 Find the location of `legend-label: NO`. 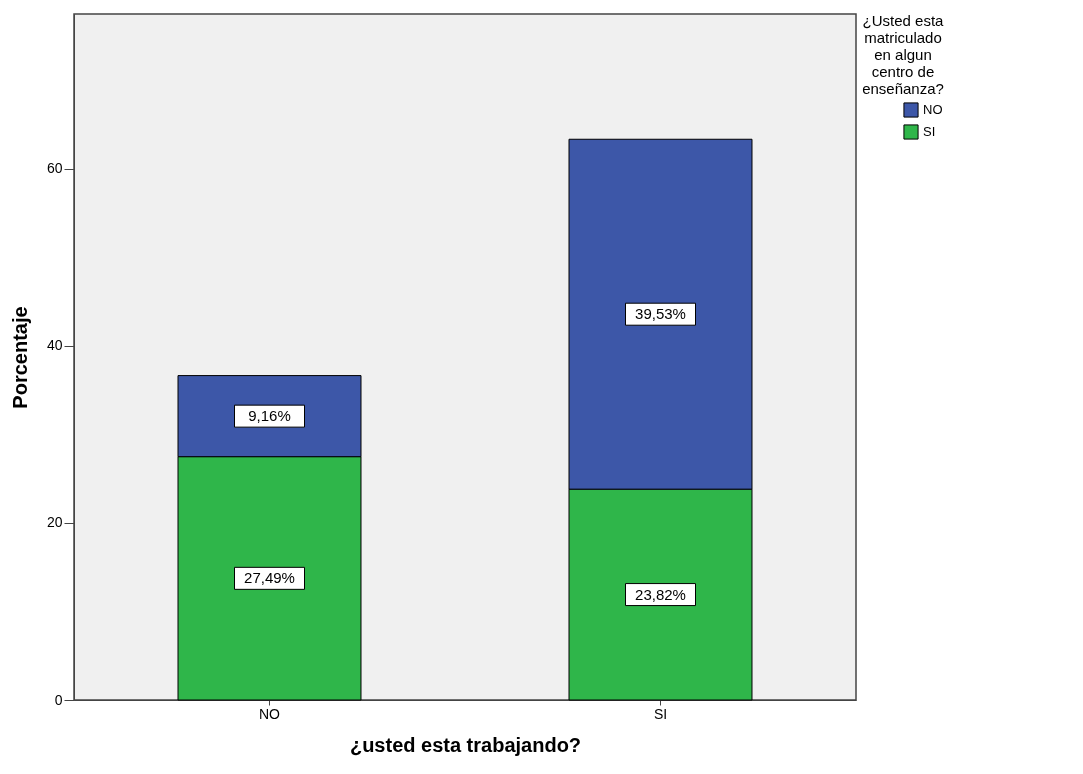

legend-label: NO is located at coordinates (933, 109).